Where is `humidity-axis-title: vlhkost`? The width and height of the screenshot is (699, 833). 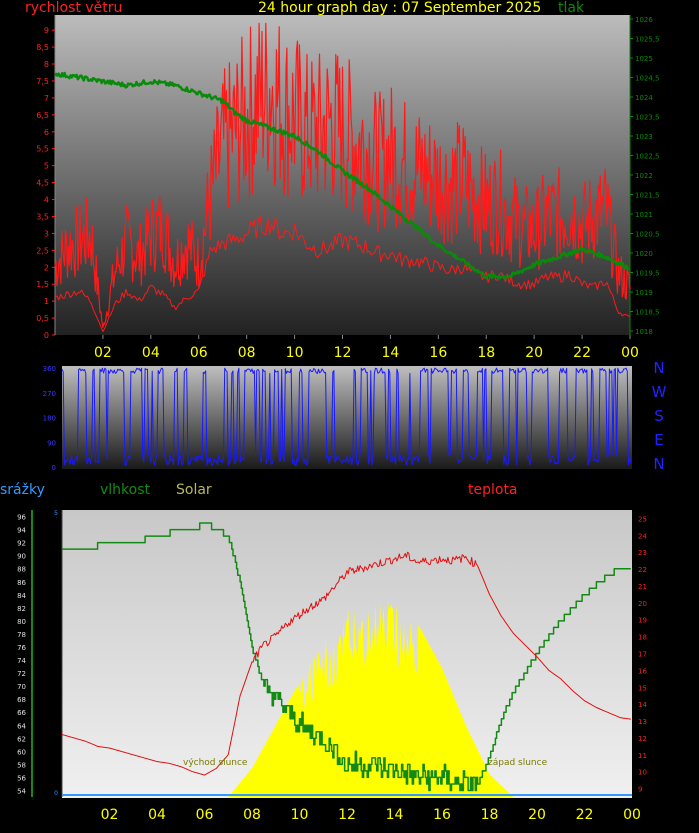 humidity-axis-title: vlhkost is located at coordinates (125, 490).